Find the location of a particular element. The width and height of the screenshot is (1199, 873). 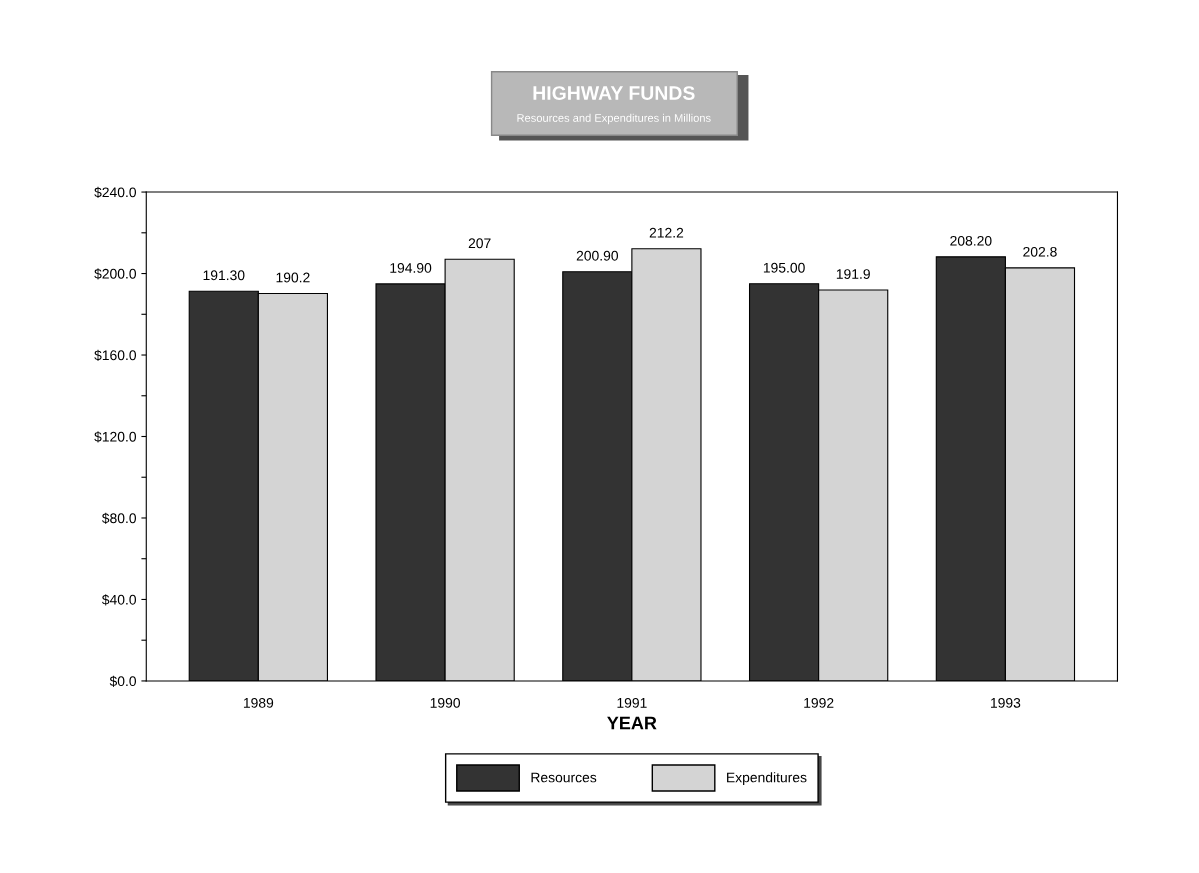

y-tick-label: $200.0 is located at coordinates (115, 274).